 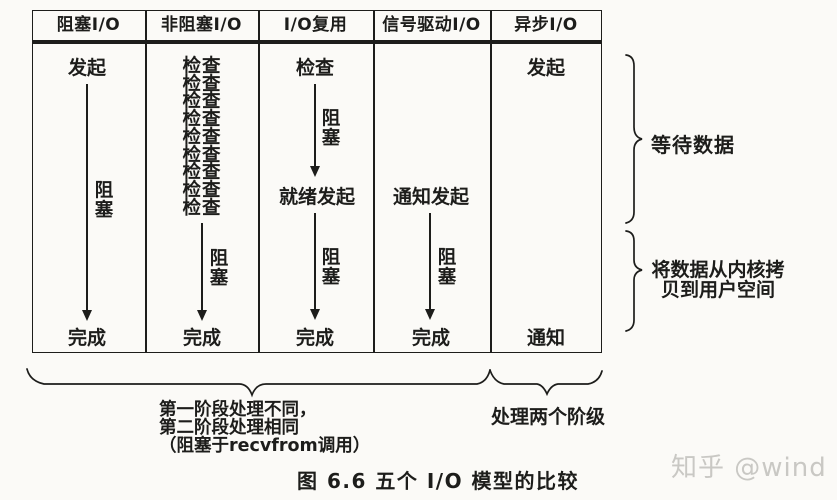 What do you see at coordinates (202, 208) in the screenshot?
I see `col2-check-9: 检查` at bounding box center [202, 208].